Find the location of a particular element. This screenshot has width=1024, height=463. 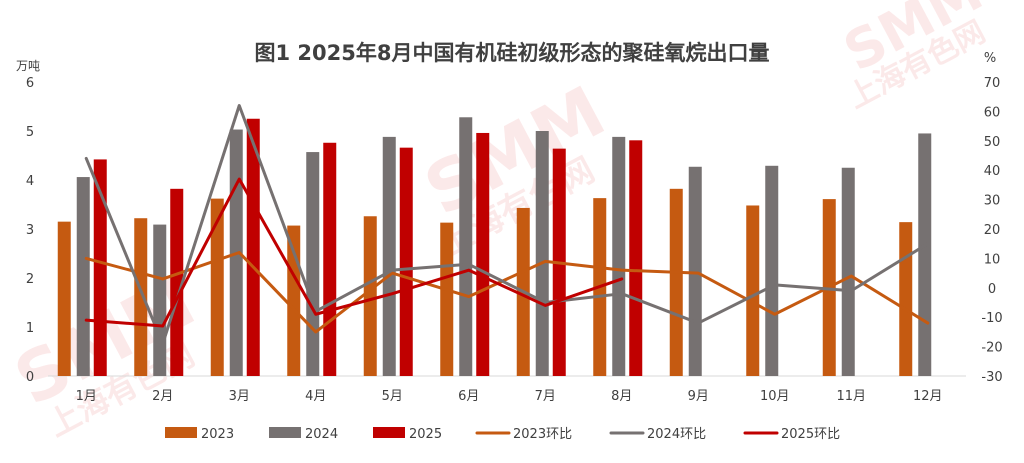

y-right-tick-label: 50 is located at coordinates (992, 142).